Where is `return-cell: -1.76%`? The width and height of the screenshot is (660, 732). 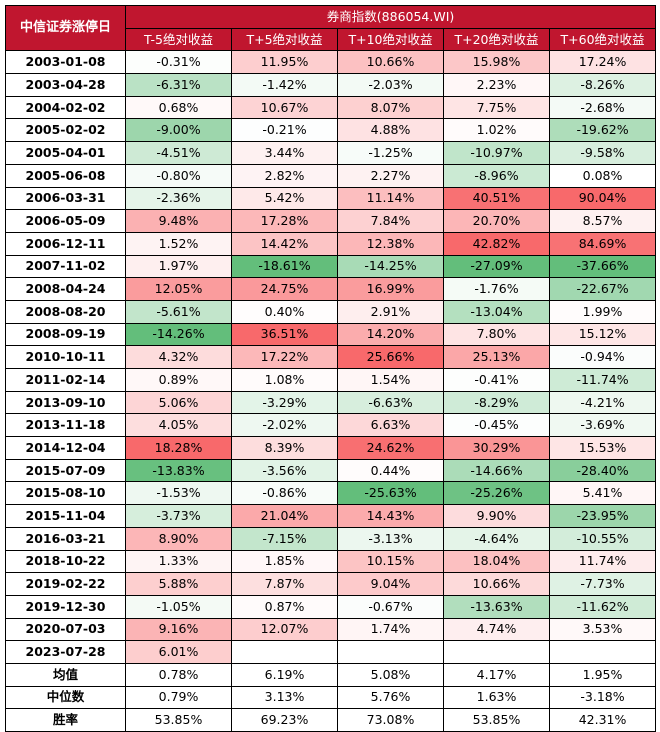
return-cell: -1.76% is located at coordinates (496, 289).